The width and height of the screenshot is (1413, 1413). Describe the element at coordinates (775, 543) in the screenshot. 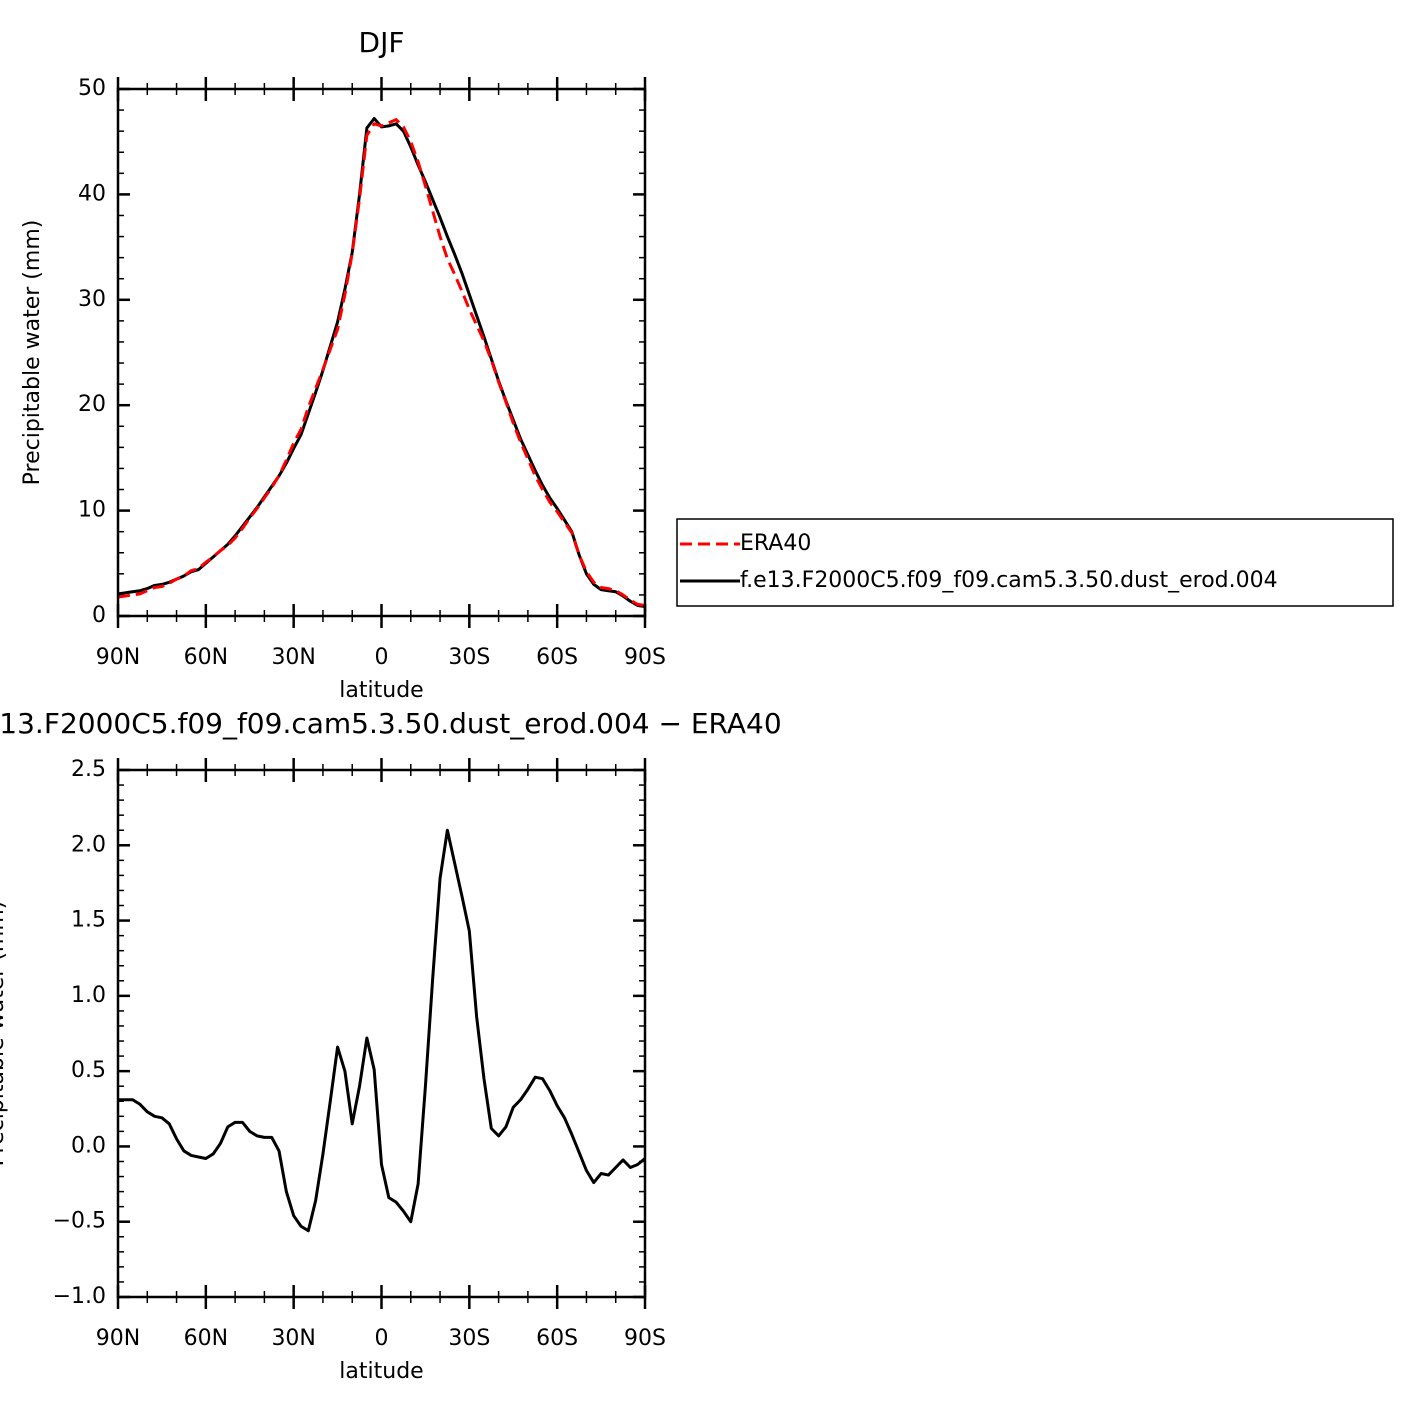

I see `legend-label: ERA40` at that location.